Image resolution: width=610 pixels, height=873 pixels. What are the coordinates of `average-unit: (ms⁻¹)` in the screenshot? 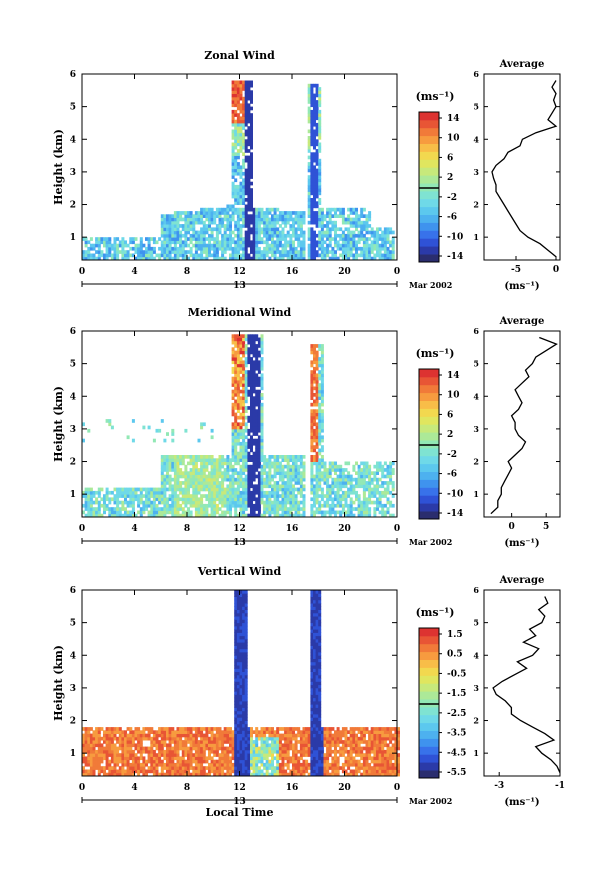 It's located at (521, 286).